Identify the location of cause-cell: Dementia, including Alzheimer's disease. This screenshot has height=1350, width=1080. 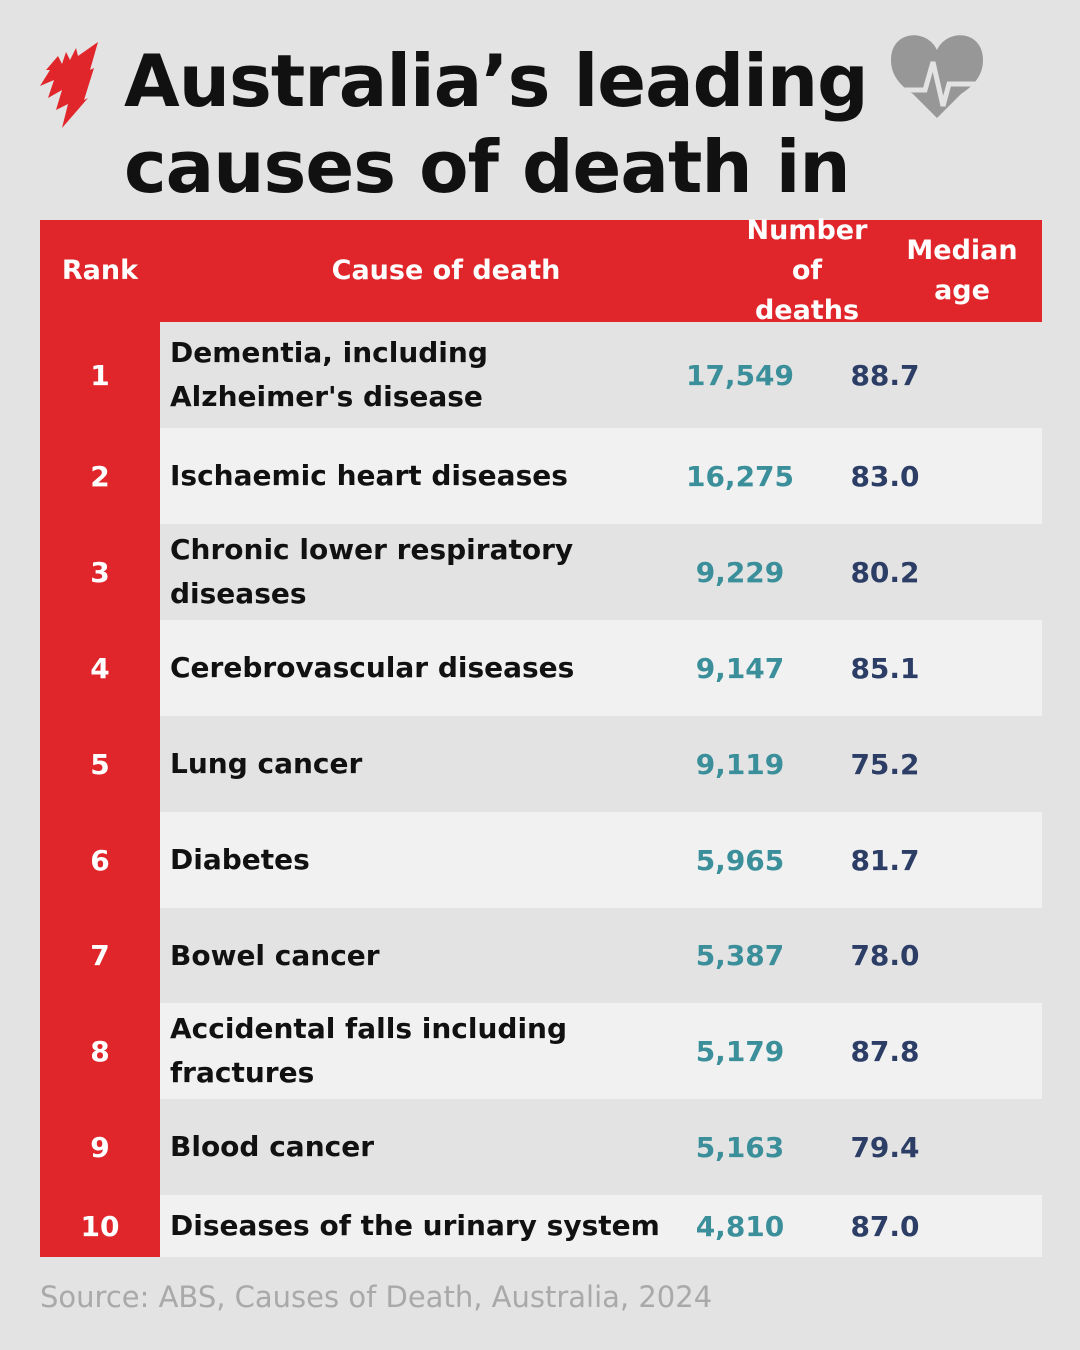
(329, 374).